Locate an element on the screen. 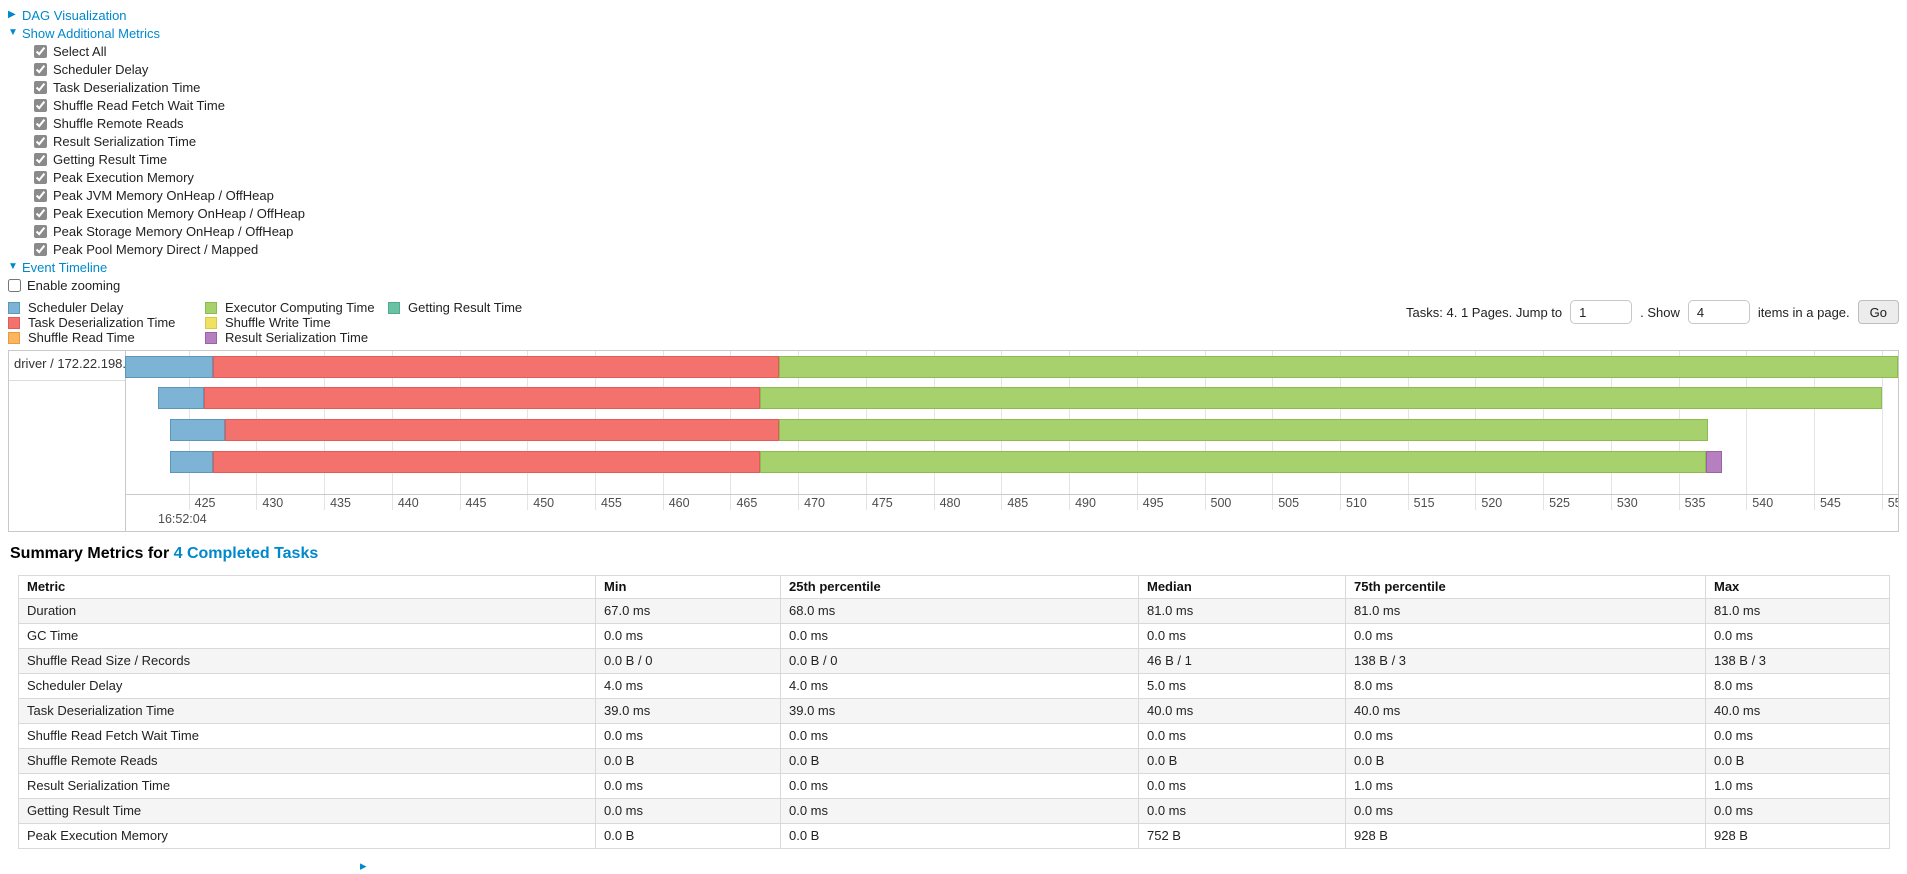 The image size is (1907, 874). metric-checkbox-row: Result Serialization Time is located at coordinates (970, 141).